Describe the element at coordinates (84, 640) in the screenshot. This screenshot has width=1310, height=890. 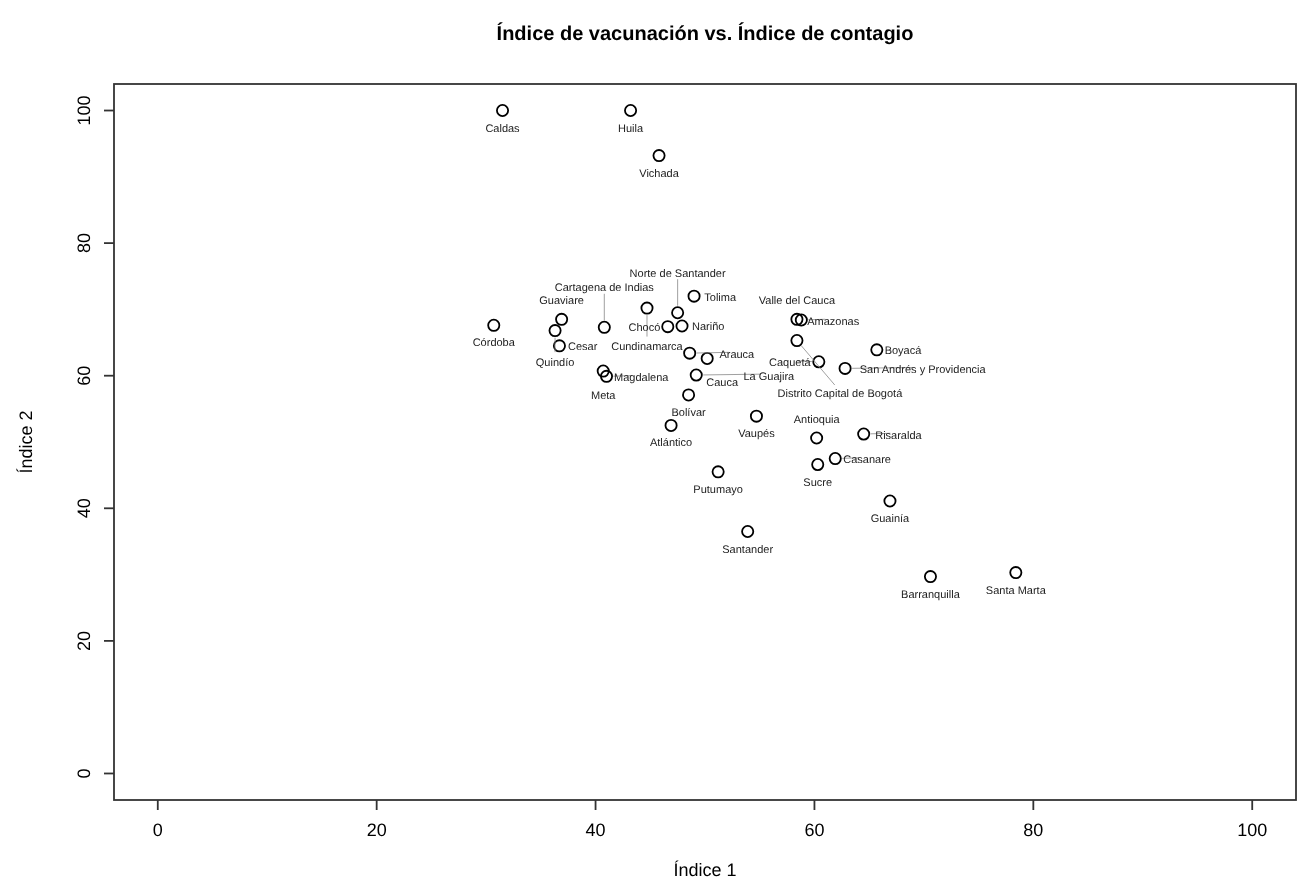
I see `y-tick-label: 20` at that location.